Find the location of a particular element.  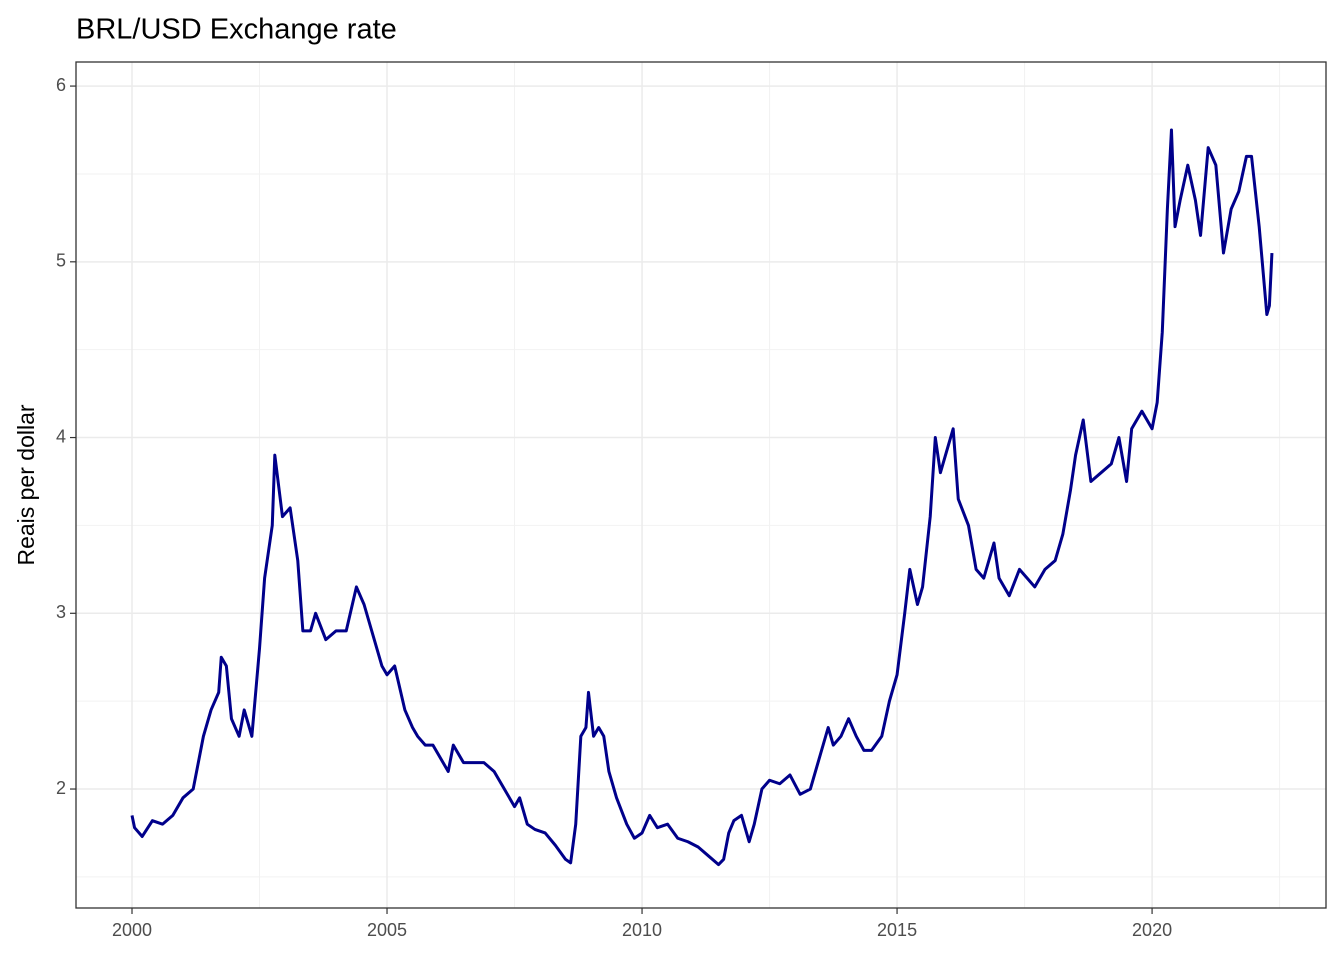

x-tick-label: 2015 is located at coordinates (897, 930).